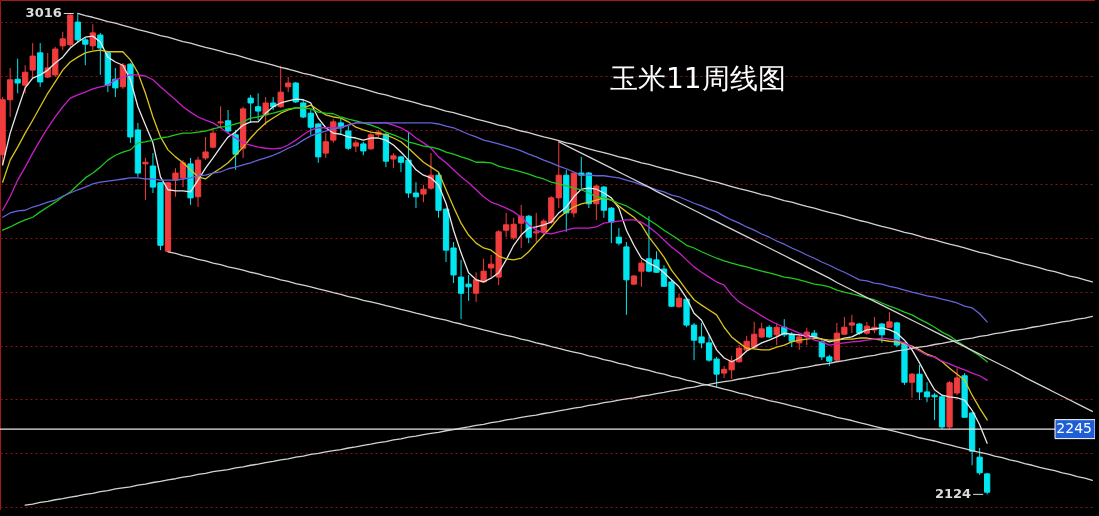 Image resolution: width=1099 pixels, height=516 pixels. What do you see at coordinates (43, 13) in the screenshot?
I see `annotation: 3016` at bounding box center [43, 13].